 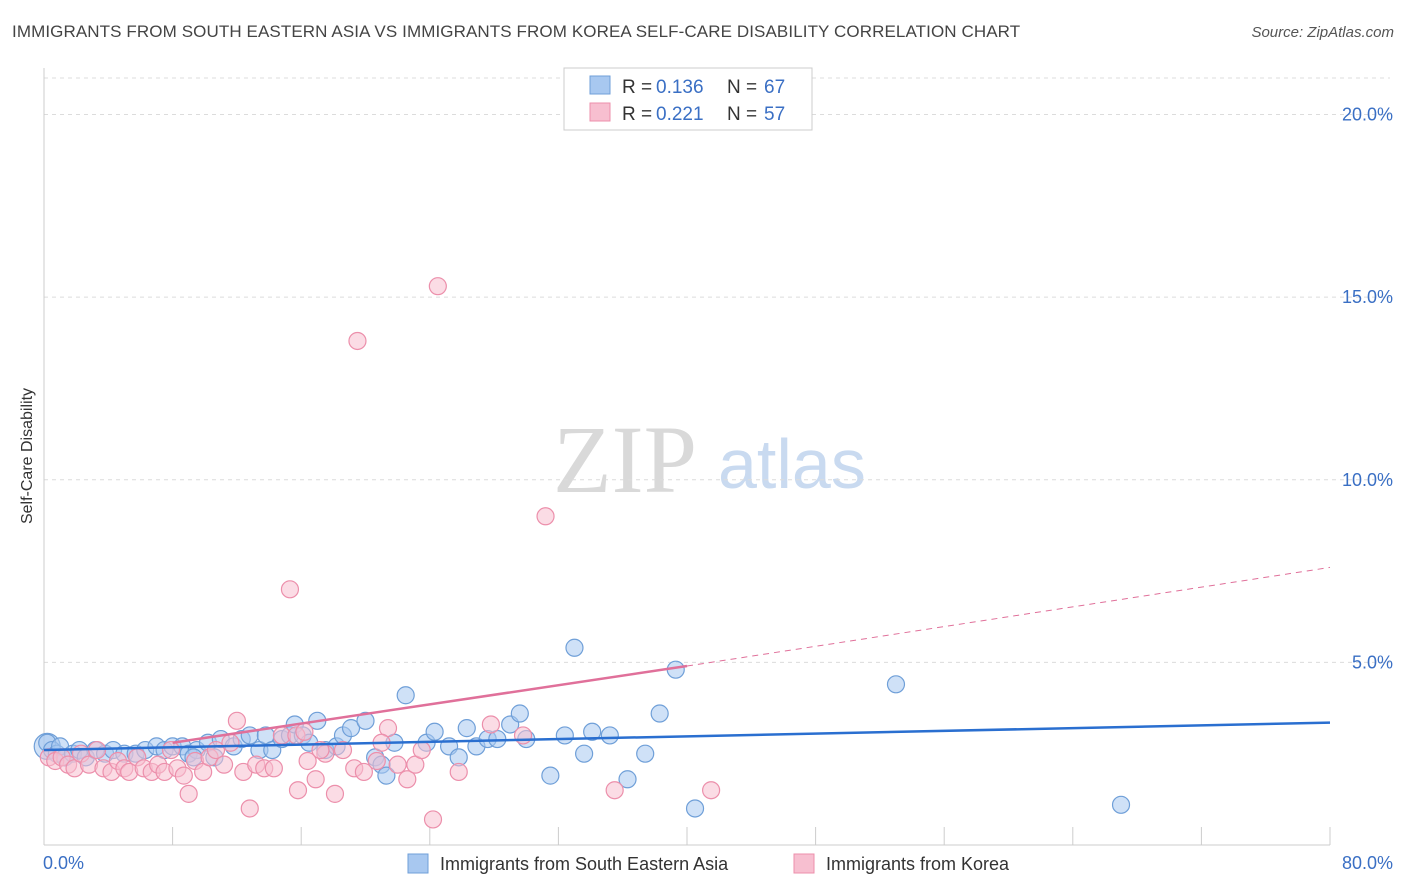 I want to click on x-tick-label-0: 0.0%, so click(x=63, y=863).